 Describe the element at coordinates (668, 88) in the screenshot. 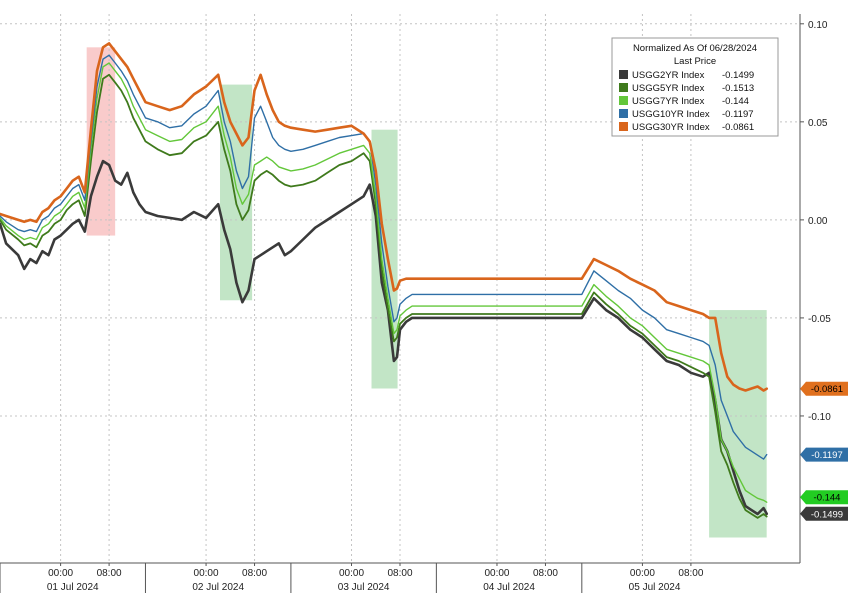

I see `legend-series-name-2: USGG5YR Index` at that location.